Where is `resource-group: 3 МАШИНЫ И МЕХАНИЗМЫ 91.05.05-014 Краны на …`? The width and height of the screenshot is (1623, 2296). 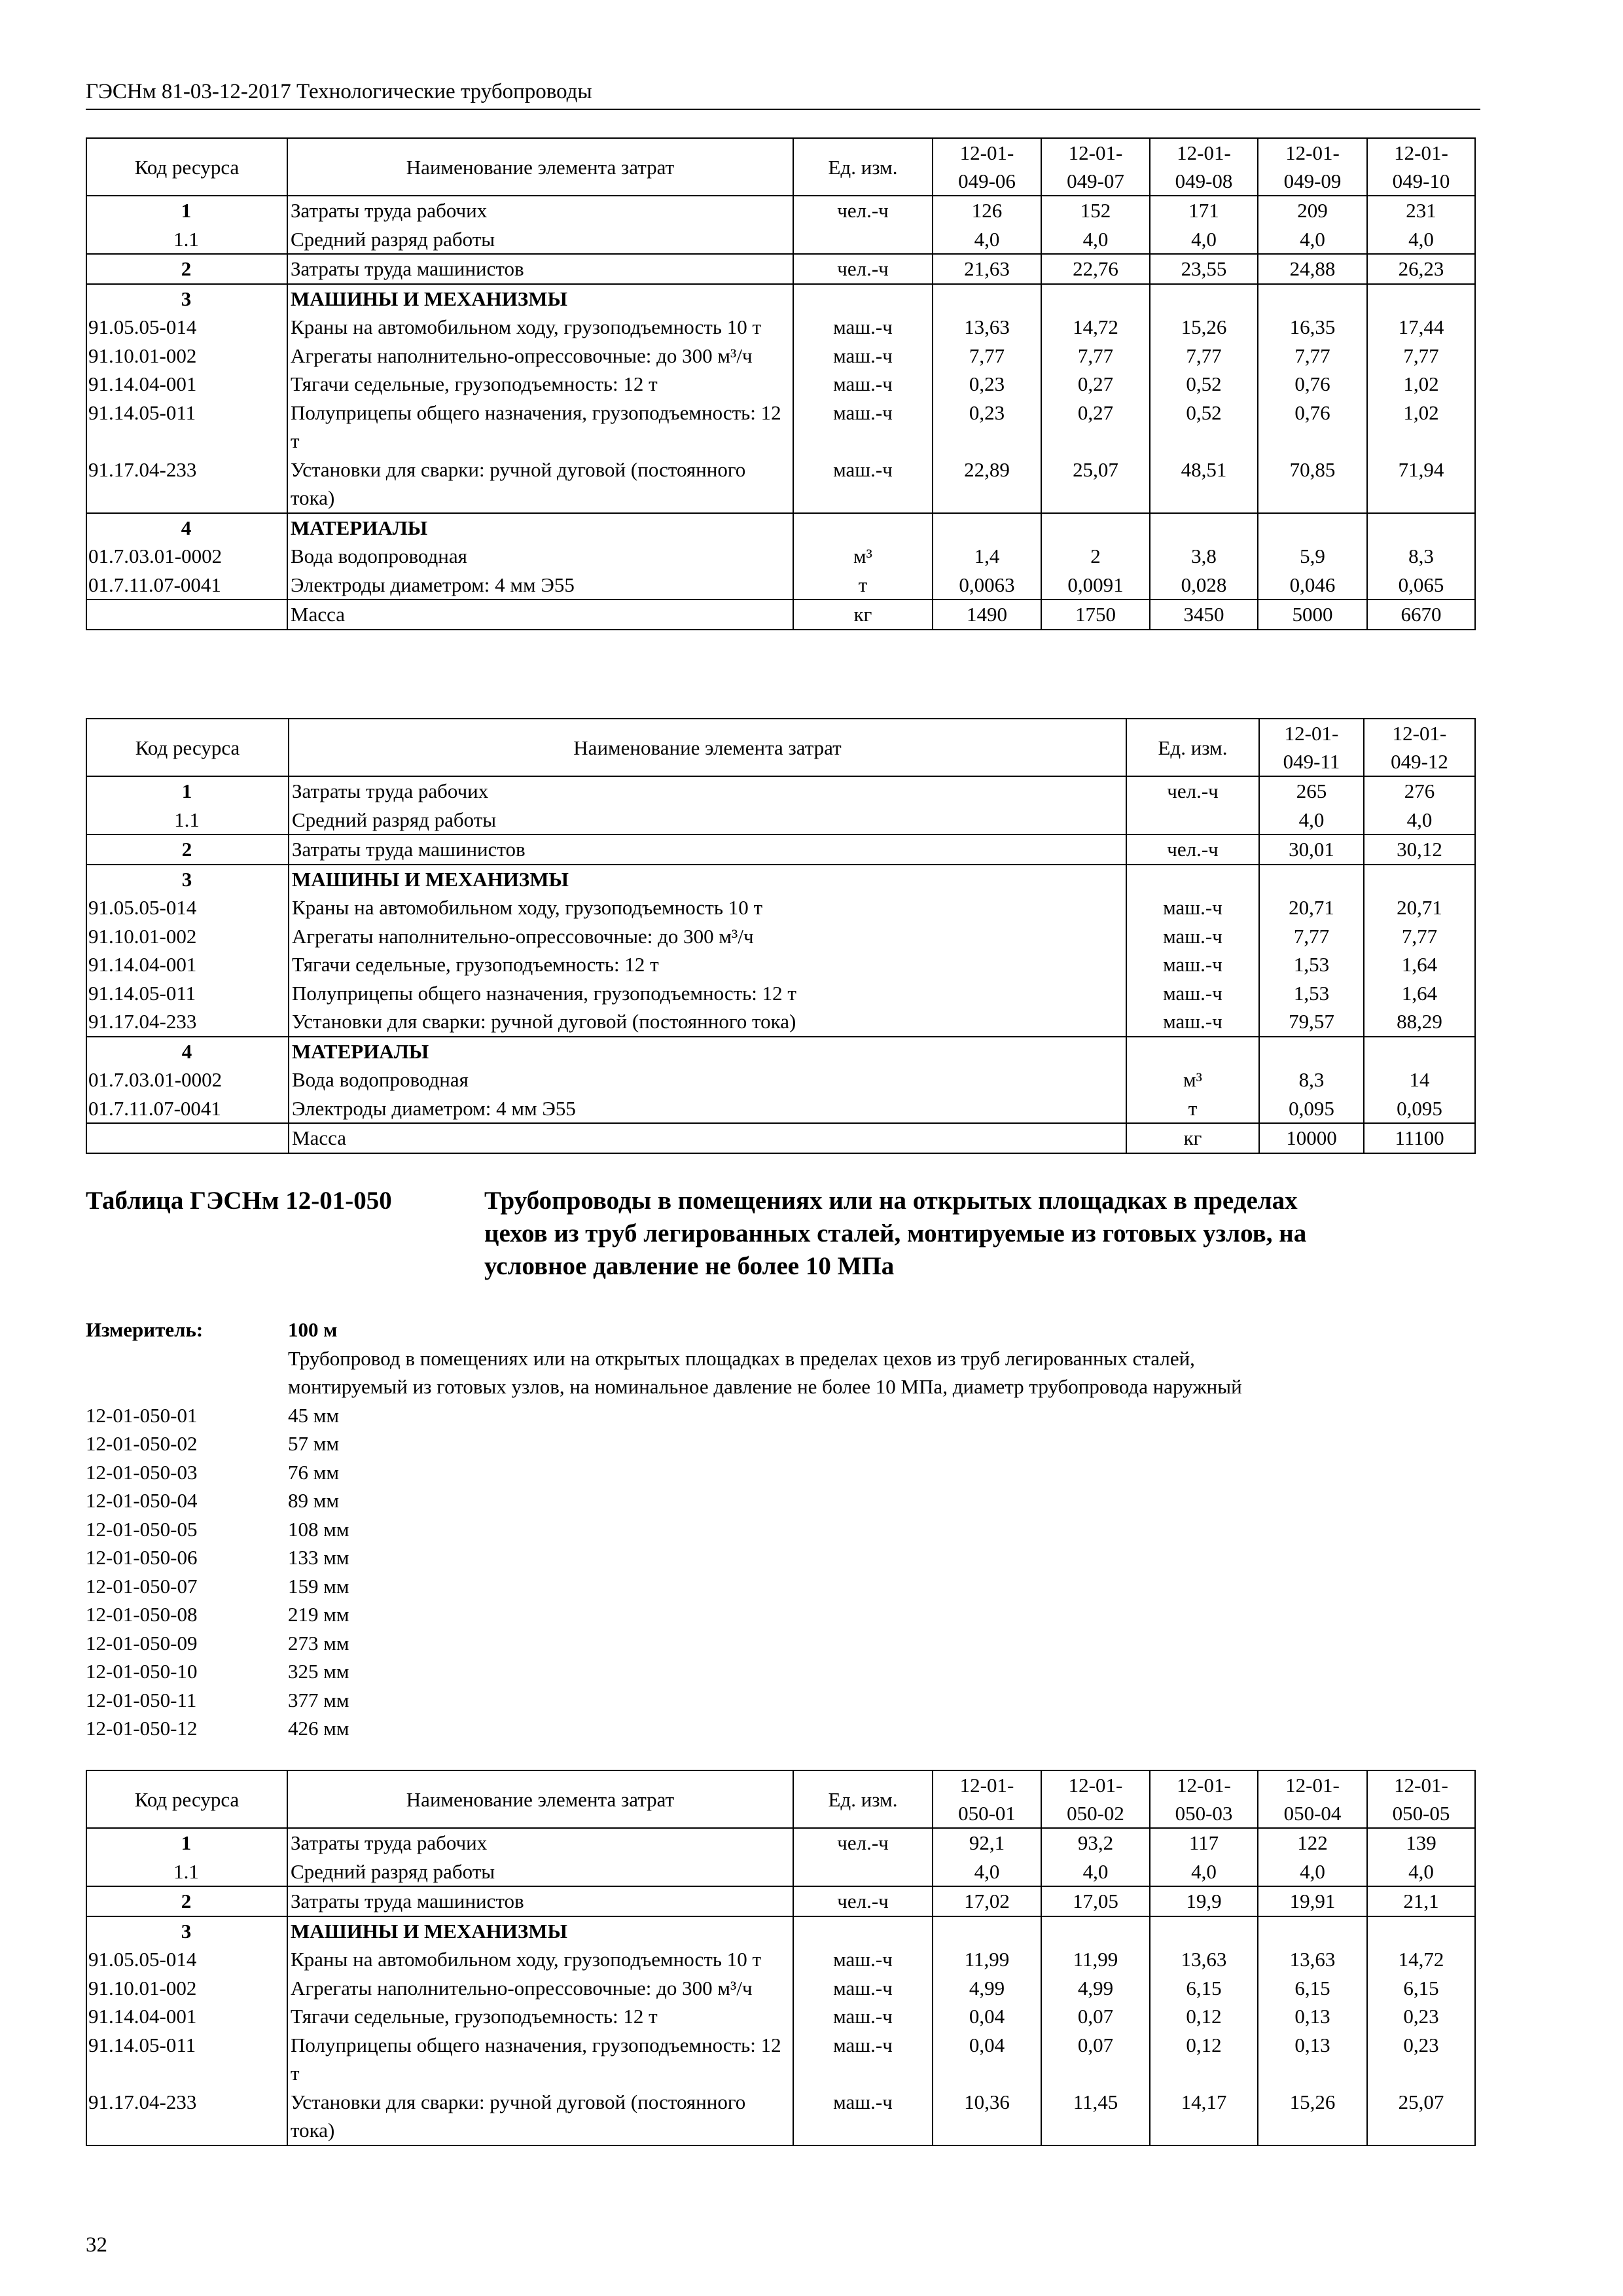 resource-group: 3 МАШИНЫ И МЕХАНИЗМЫ 91.05.05-014 Краны на … is located at coordinates (781, 398).